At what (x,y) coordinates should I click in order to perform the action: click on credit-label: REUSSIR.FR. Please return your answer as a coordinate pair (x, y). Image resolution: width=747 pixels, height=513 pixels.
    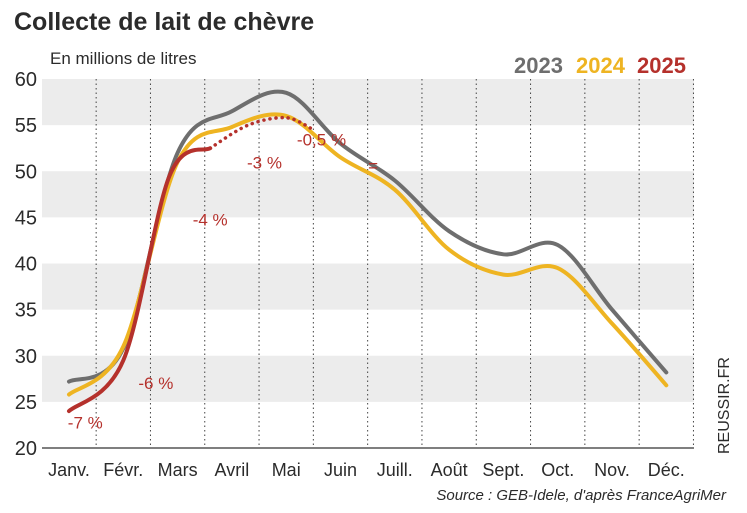
    Looking at the image, I should click on (724, 405).